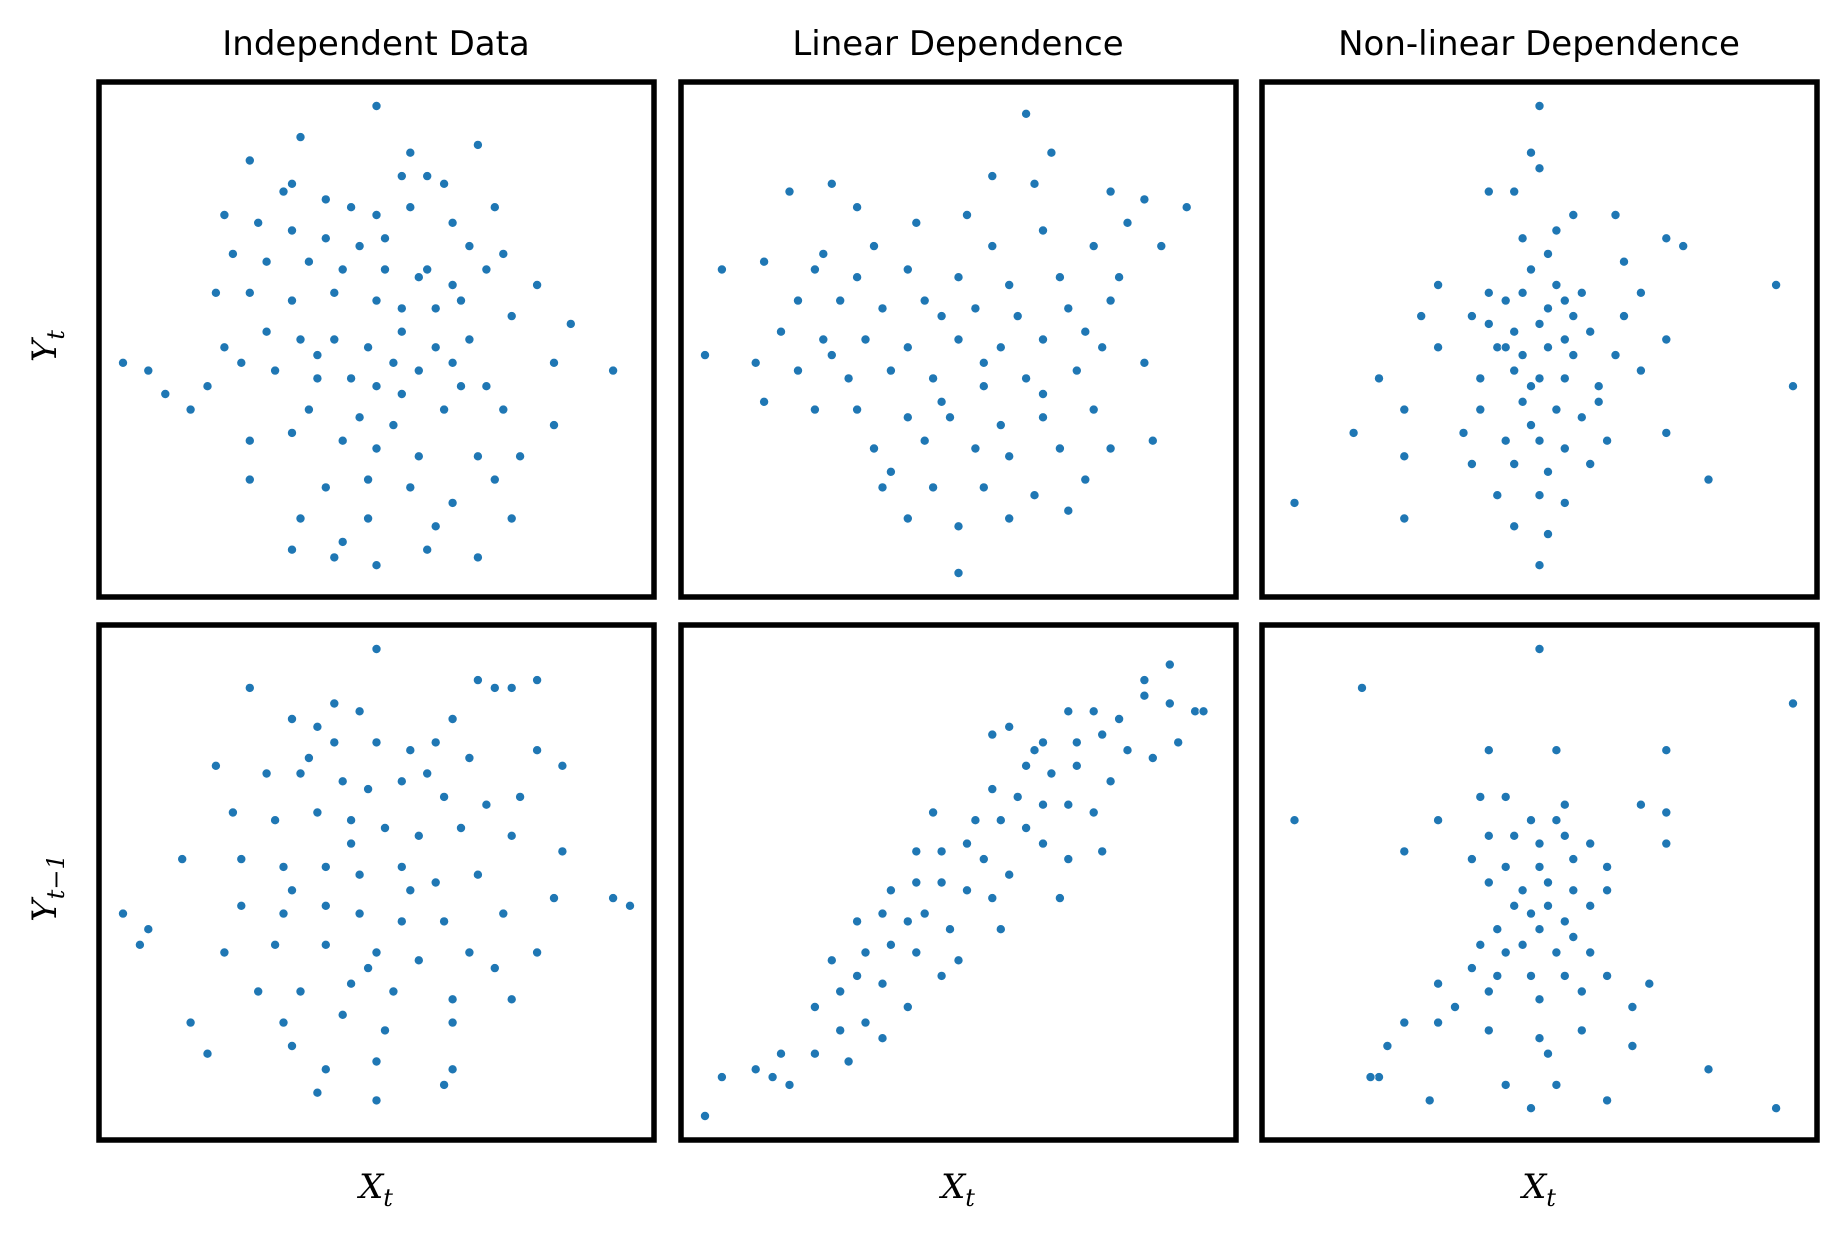 This screenshot has height=1234, width=1834. I want to click on panel-nonlinear-yt1, so click(1539, 882).